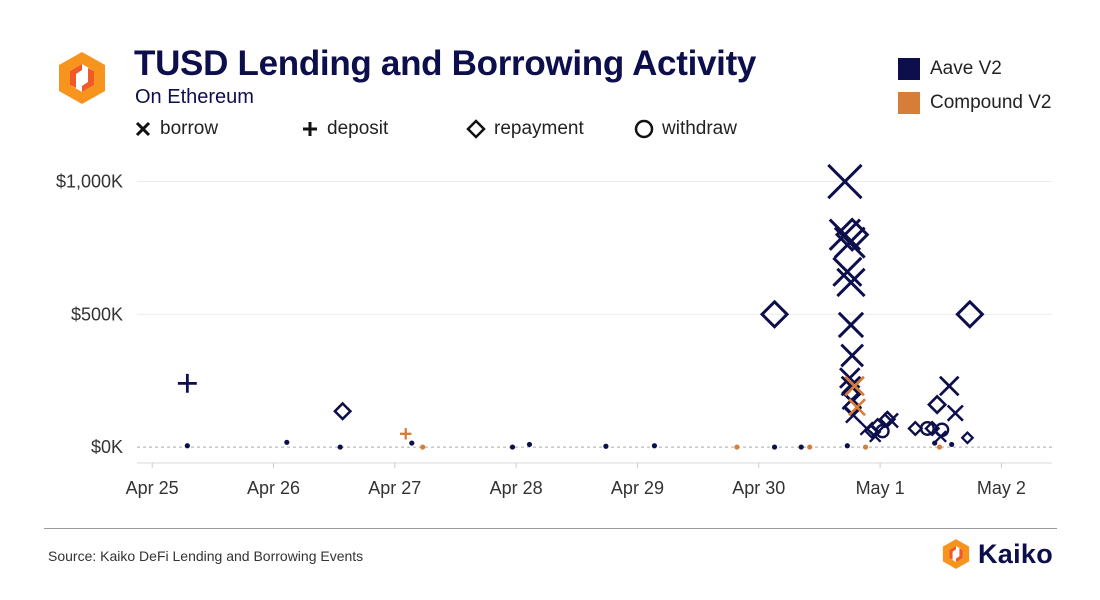 This screenshot has height=600, width=1100. I want to click on x-tick-label: Apr 30, so click(758, 488).